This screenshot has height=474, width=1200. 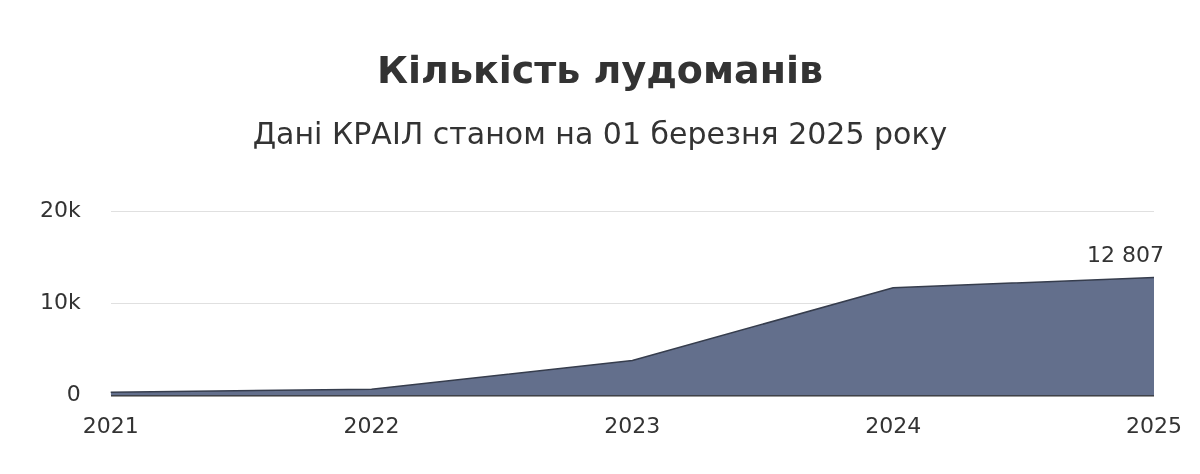 What do you see at coordinates (73, 394) in the screenshot?
I see `y-tick-label: 0` at bounding box center [73, 394].